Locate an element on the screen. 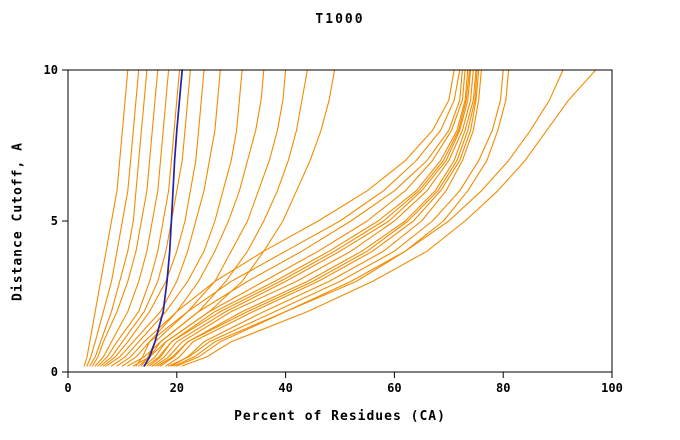  series-reference is located at coordinates (163, 218).